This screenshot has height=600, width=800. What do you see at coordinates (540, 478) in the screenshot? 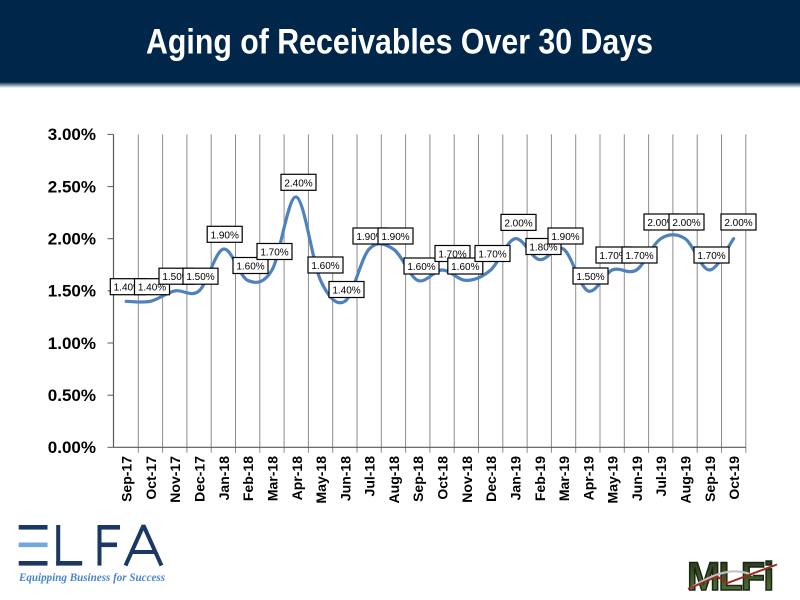
I see `svg-text: Feb-19` at bounding box center [540, 478].